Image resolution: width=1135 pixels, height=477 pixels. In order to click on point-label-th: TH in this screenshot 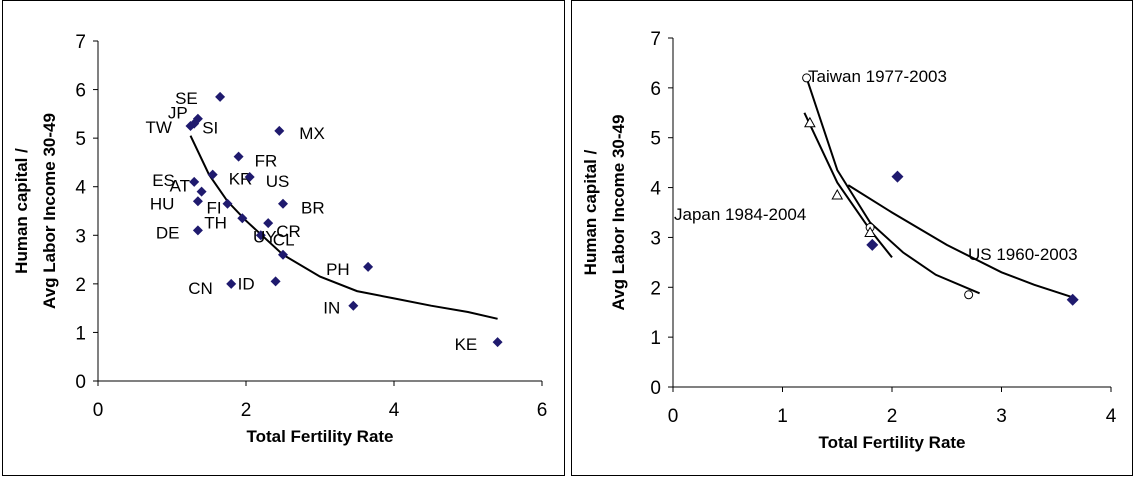, I will do `click(215, 222)`.